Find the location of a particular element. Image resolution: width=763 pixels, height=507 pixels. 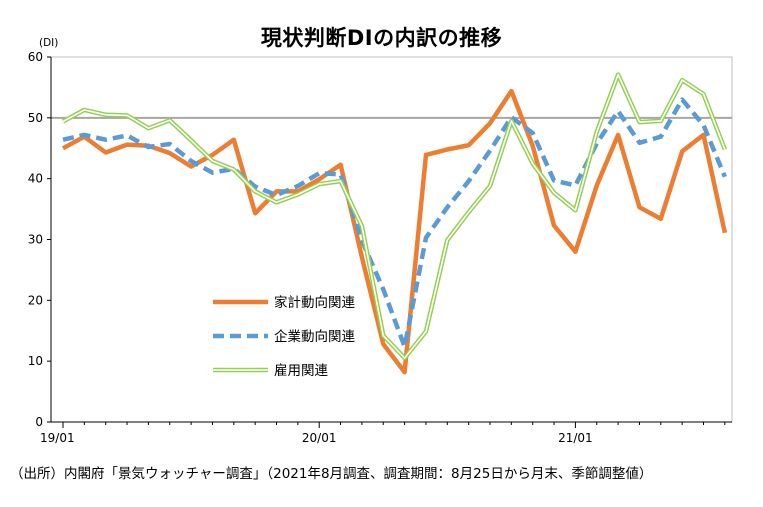

legend-item-1: 家計動向関連 is located at coordinates (284, 302).